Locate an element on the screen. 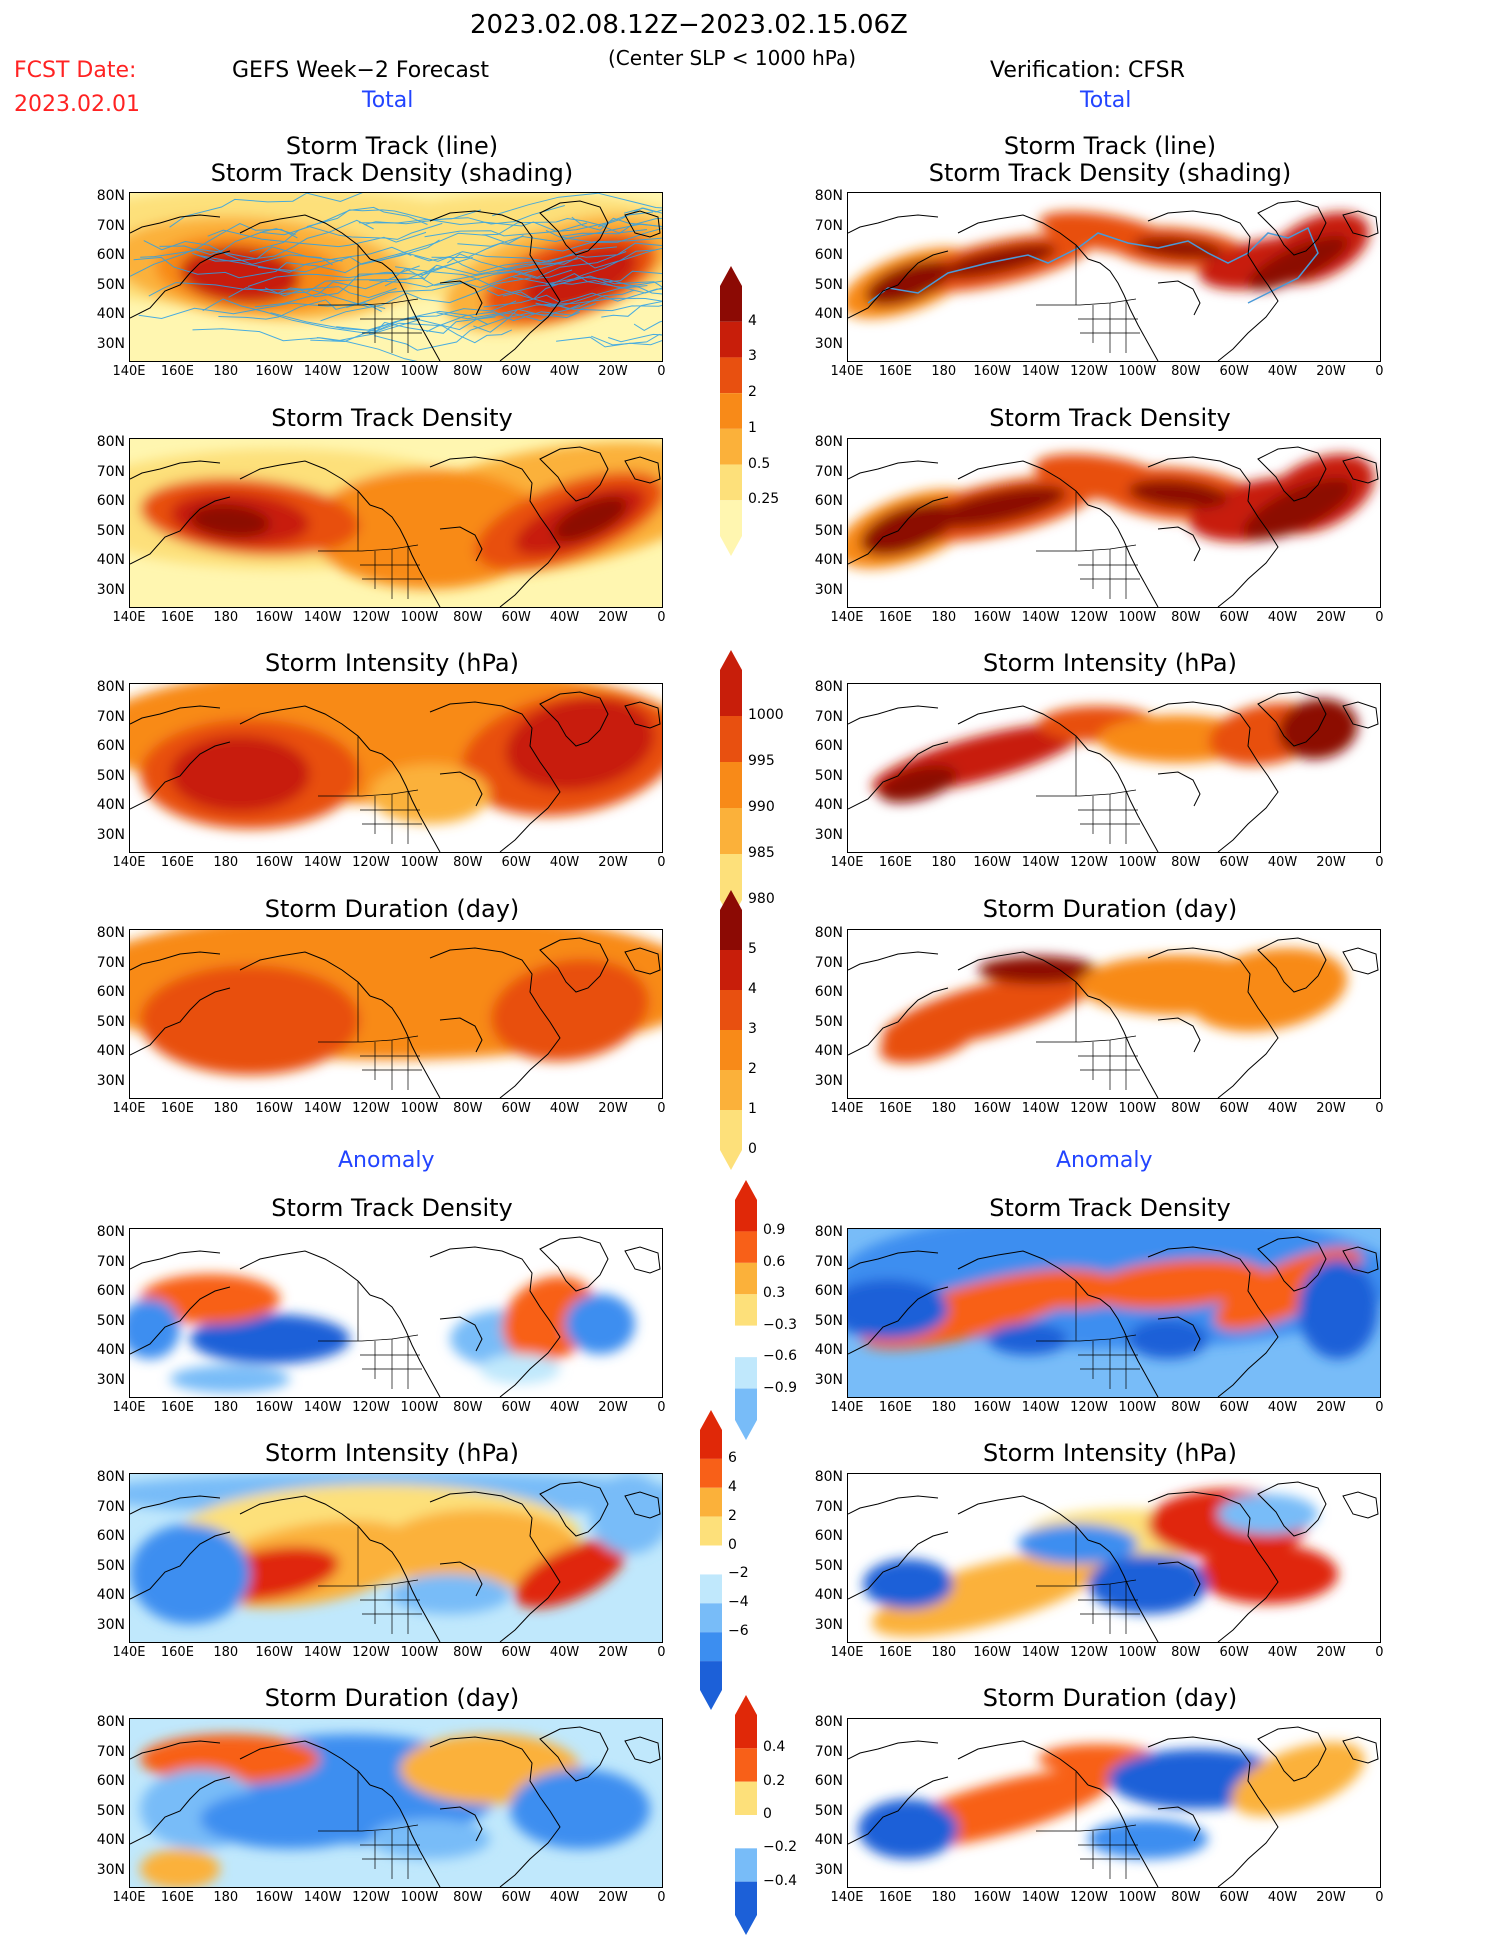 The width and height of the screenshot is (1487, 1939). colorbar-label: 0.4 is located at coordinates (774, 1747).